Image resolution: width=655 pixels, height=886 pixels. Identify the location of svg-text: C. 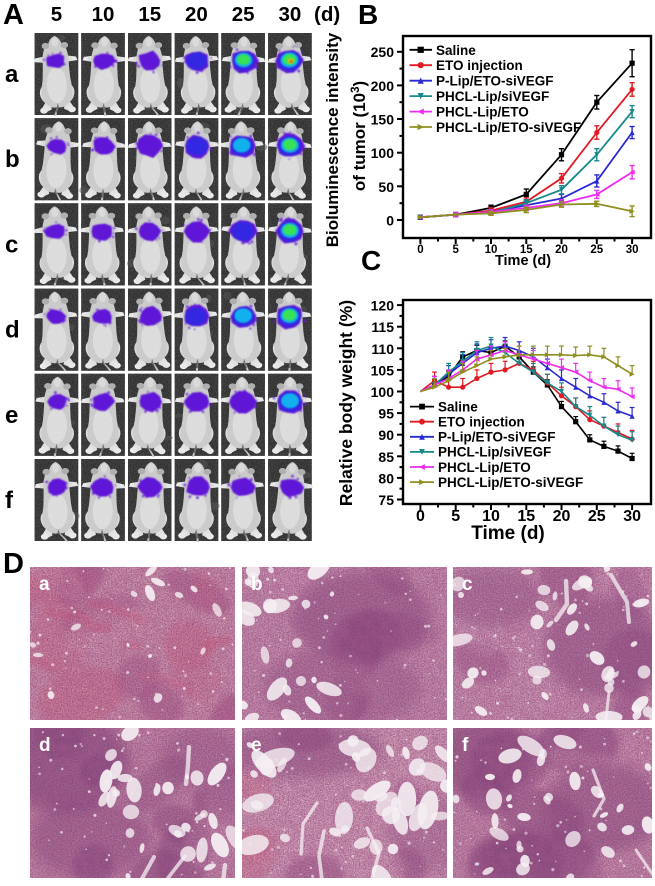
(371, 260).